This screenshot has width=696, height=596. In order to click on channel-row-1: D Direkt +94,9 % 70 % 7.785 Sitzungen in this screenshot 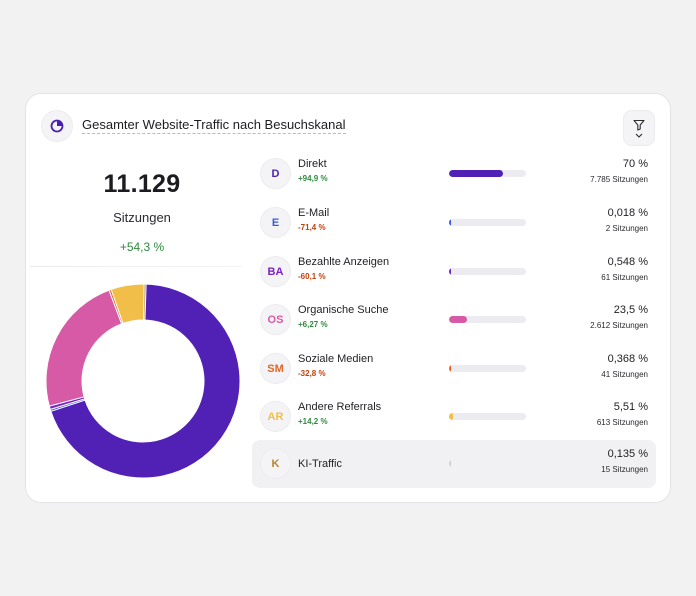, I will do `click(454, 174)`.